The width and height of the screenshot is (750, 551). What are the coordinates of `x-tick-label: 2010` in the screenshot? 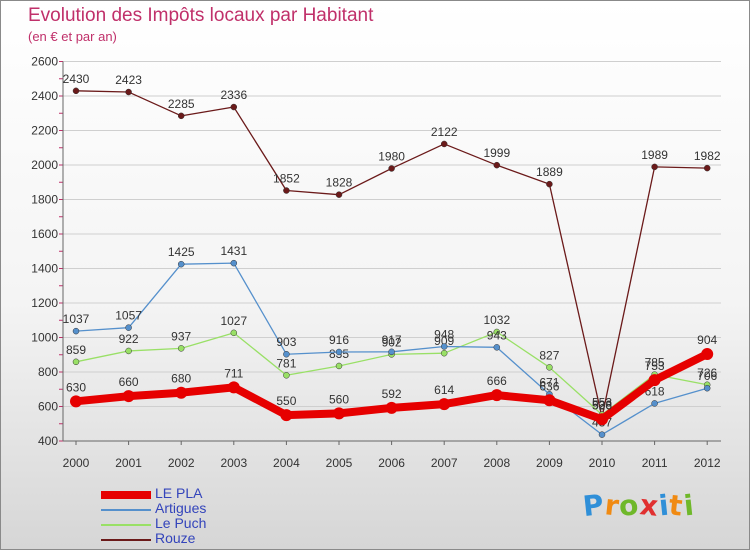 It's located at (602, 463).